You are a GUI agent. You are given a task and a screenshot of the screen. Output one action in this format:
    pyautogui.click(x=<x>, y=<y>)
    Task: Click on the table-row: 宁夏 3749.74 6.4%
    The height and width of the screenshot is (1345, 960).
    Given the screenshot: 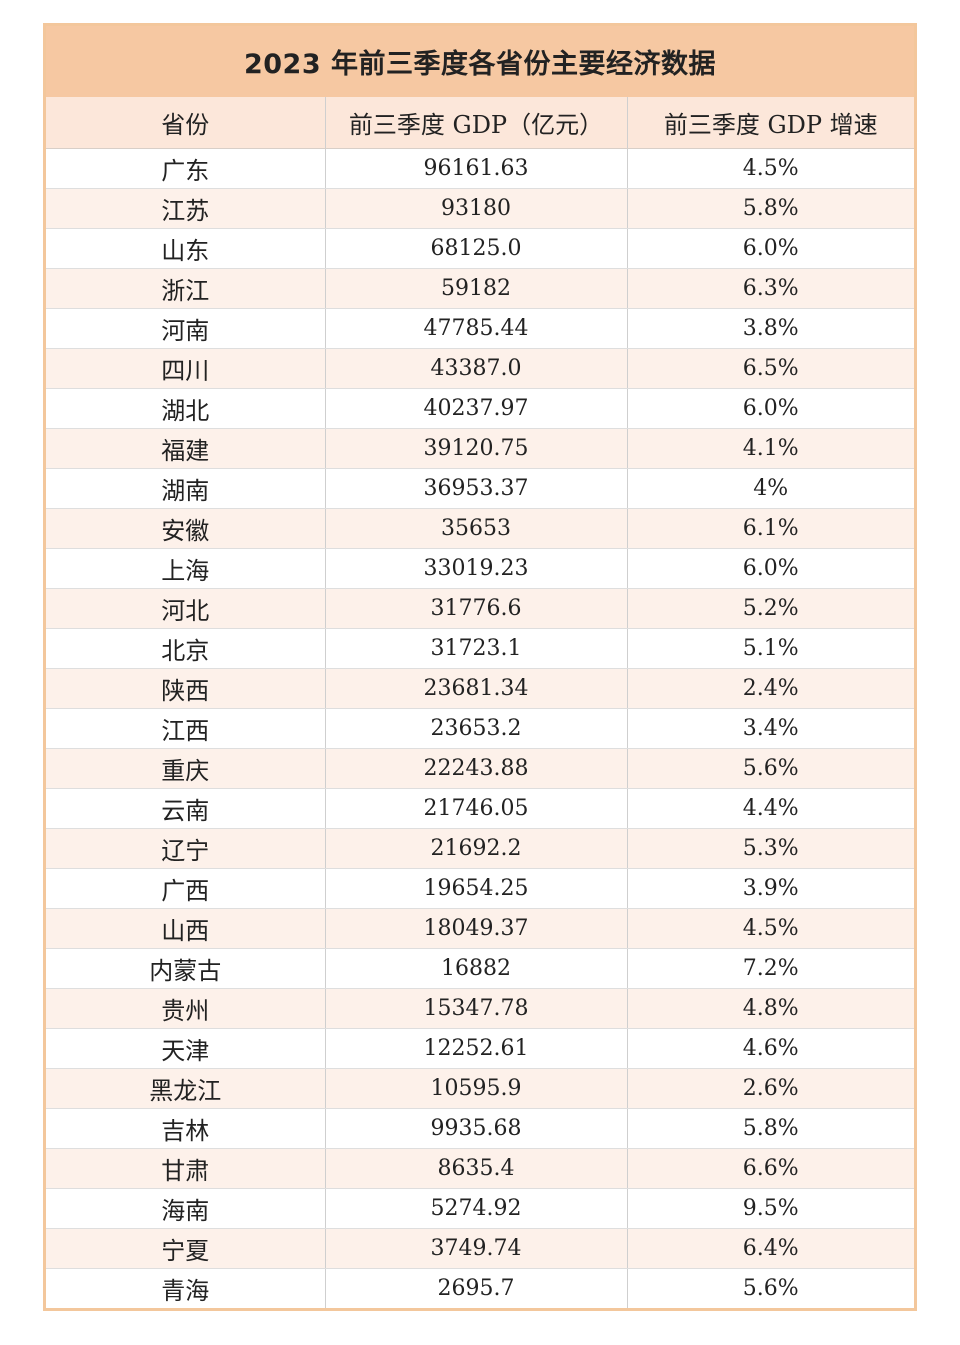 What is the action you would take?
    pyautogui.click(x=480, y=1248)
    